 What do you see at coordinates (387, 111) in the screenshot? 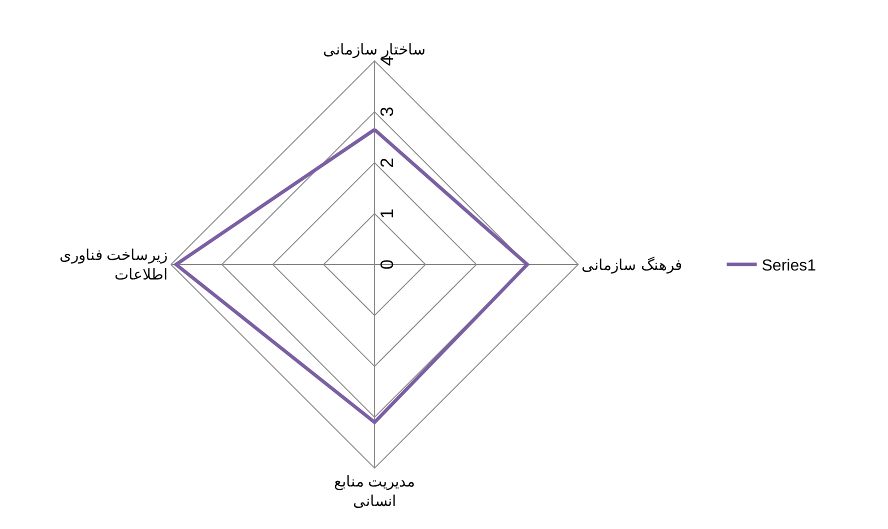
I see `y-tick-label: 3` at bounding box center [387, 111].